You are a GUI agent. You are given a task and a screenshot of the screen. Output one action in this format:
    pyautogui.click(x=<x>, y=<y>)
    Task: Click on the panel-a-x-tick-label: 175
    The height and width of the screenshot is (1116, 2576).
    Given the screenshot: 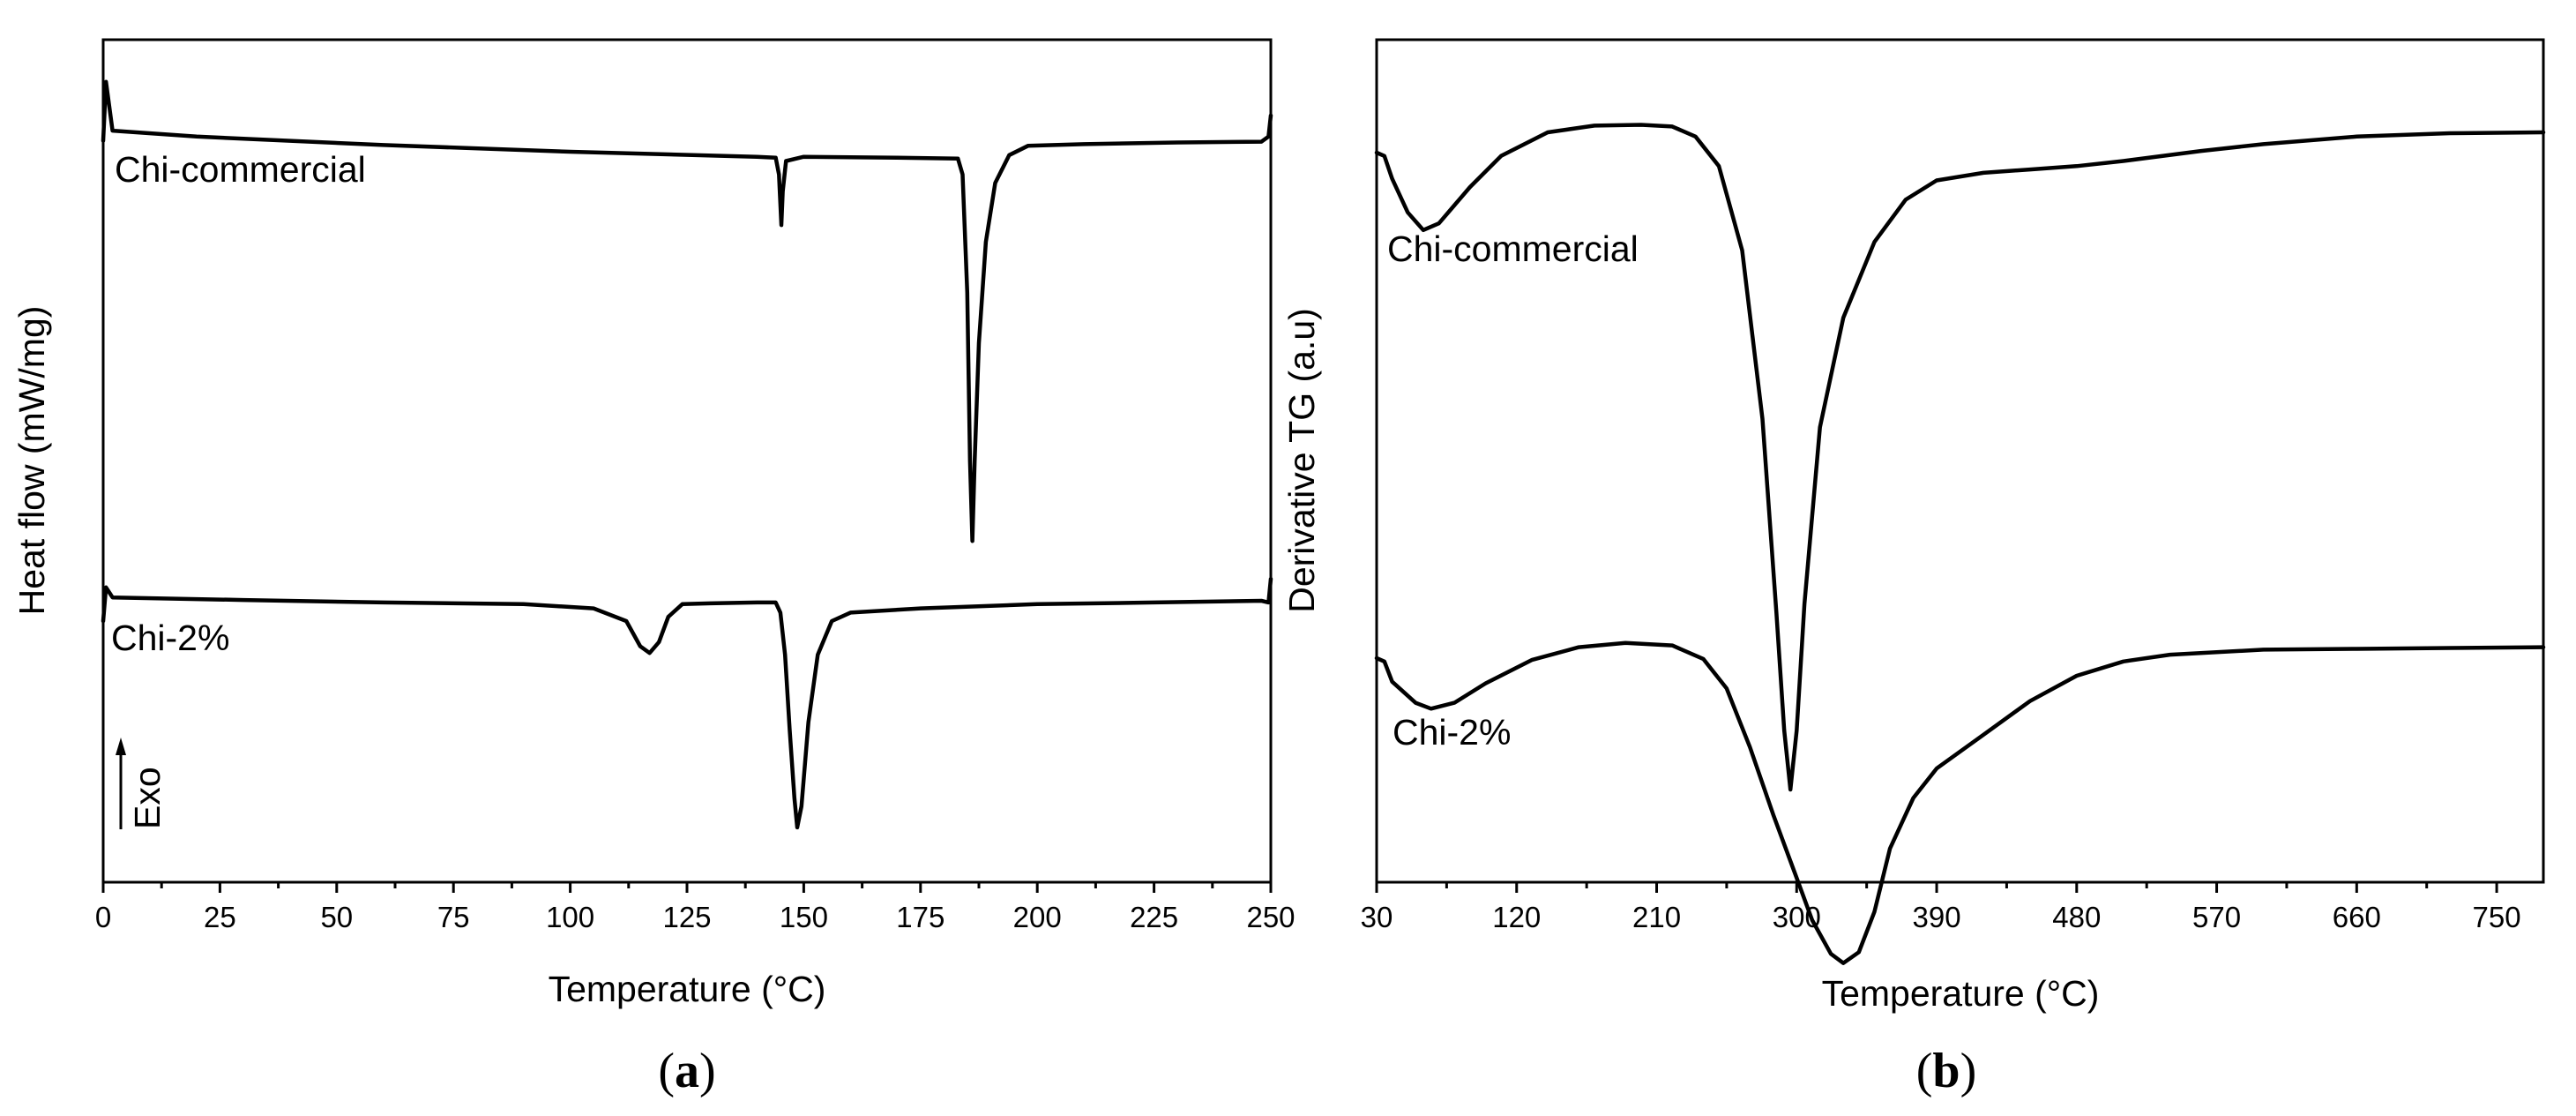 What is the action you would take?
    pyautogui.click(x=920, y=917)
    